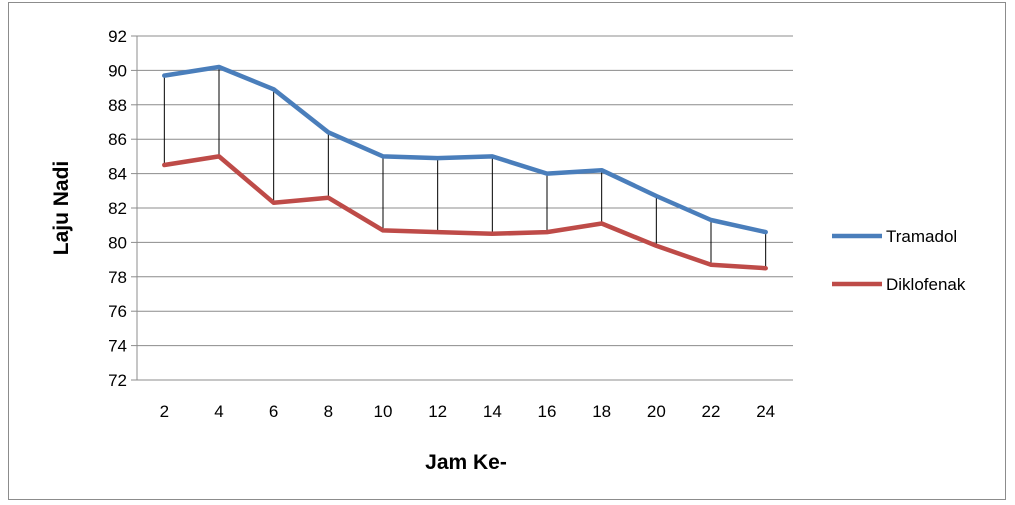 The height and width of the screenshot is (505, 1015). What do you see at coordinates (437, 411) in the screenshot?
I see `x-tick-label: 12` at bounding box center [437, 411].